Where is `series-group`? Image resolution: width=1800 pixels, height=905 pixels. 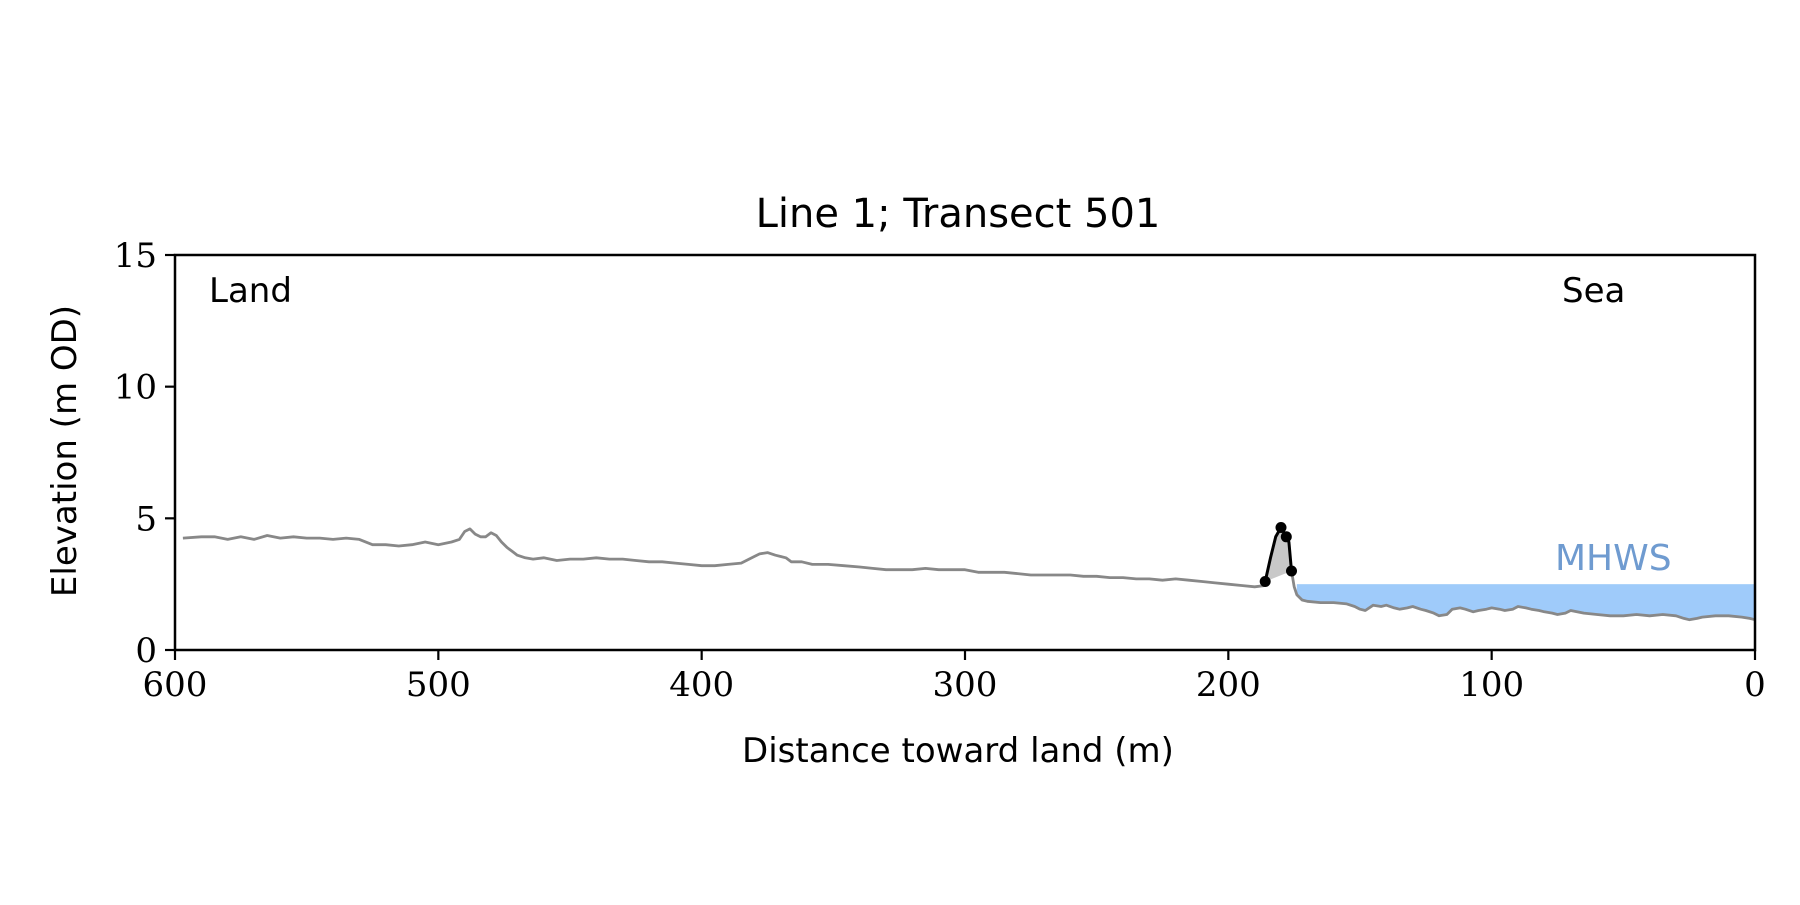 series-group is located at coordinates (969, 587).